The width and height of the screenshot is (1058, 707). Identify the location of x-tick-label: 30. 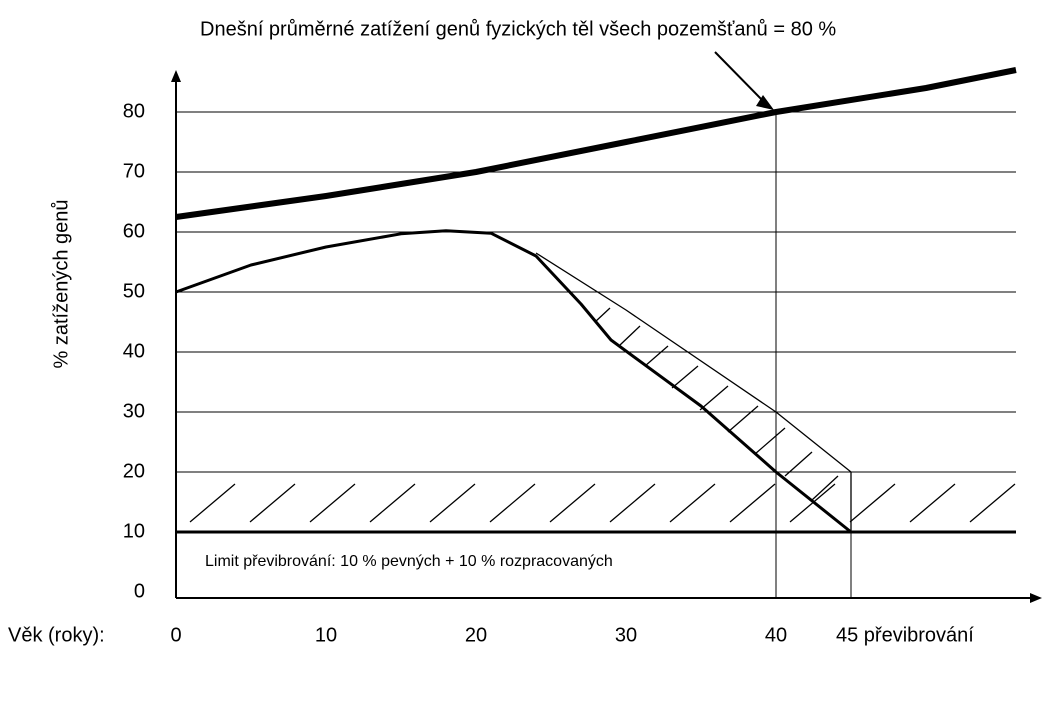
(626, 635).